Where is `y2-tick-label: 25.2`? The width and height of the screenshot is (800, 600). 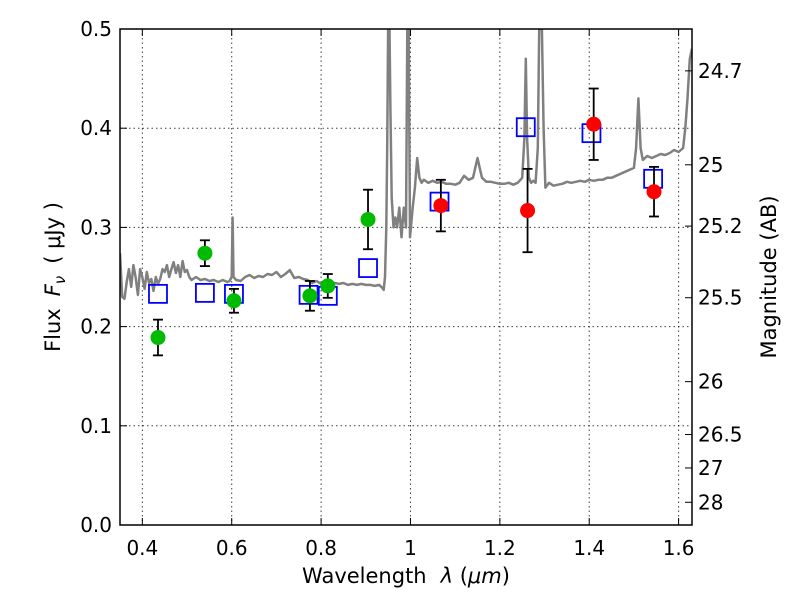 y2-tick-label: 25.2 is located at coordinates (720, 226).